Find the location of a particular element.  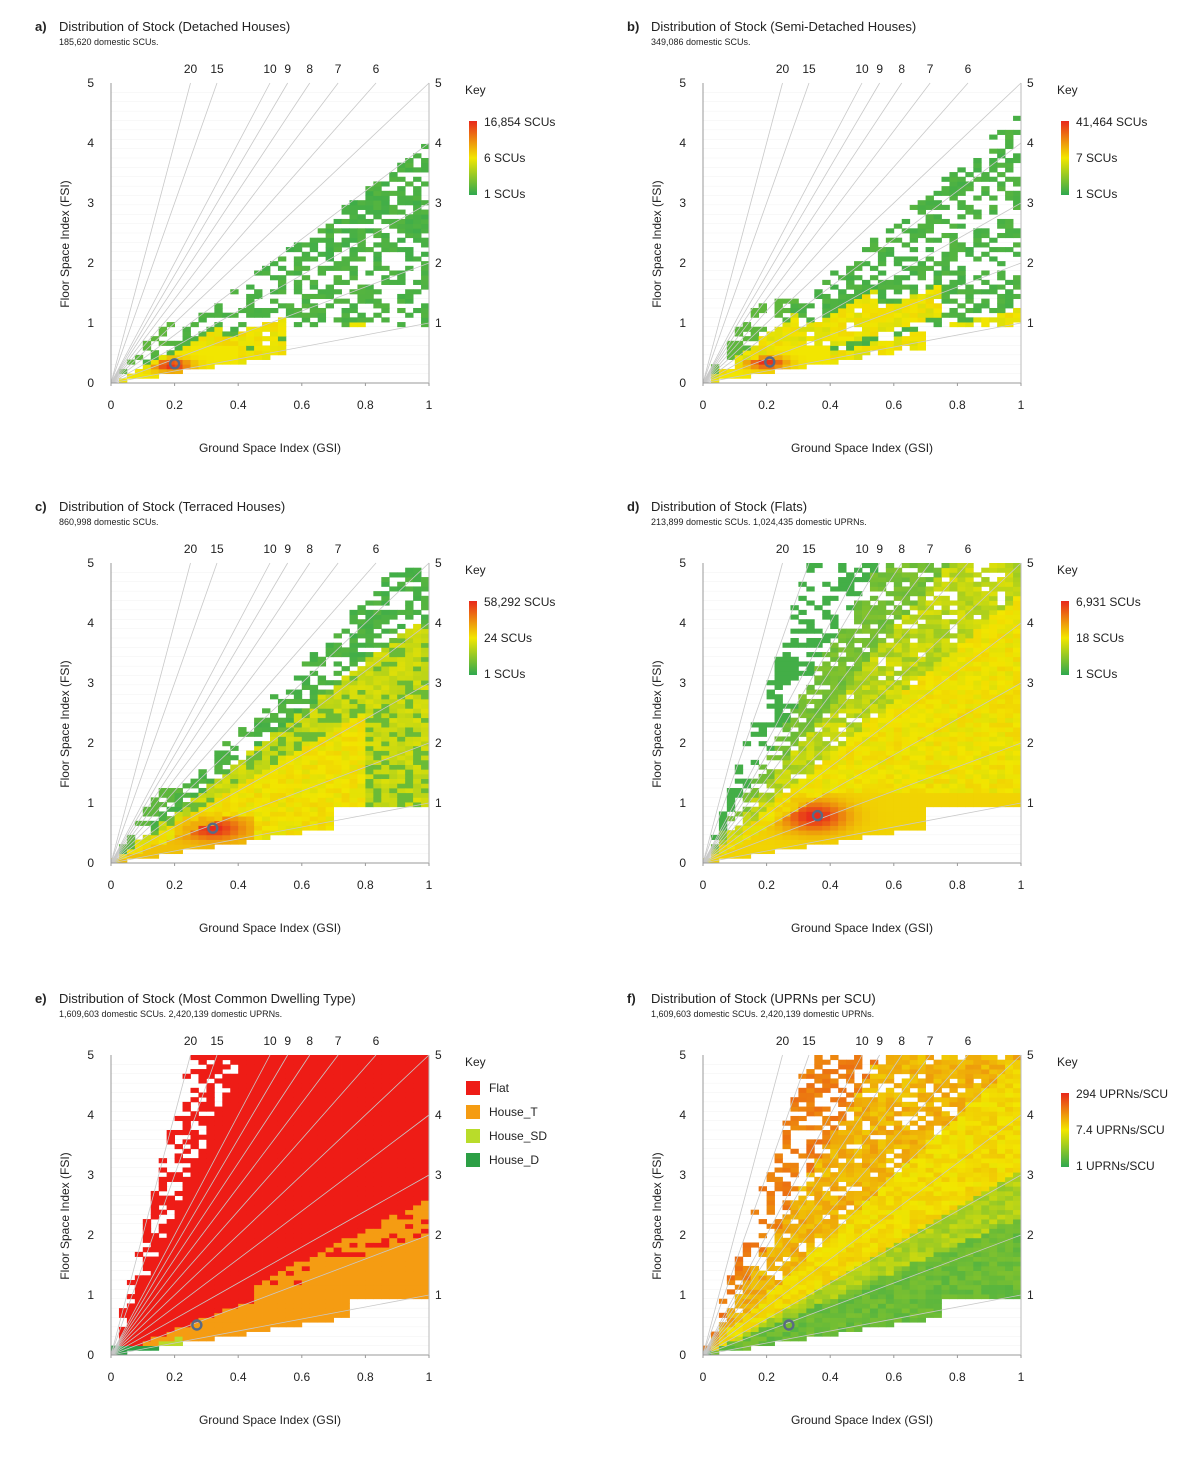

chart-title: Distribution of Stock (Detached Houses) is located at coordinates (174, 26).